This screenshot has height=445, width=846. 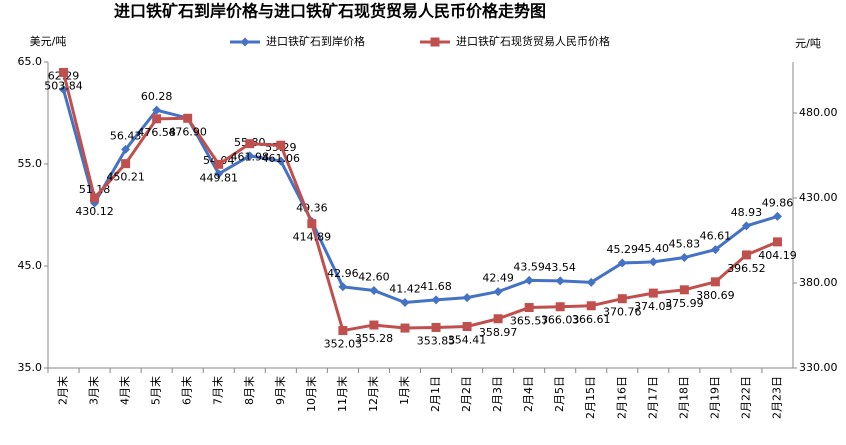 What do you see at coordinates (218, 390) in the screenshot?
I see `x-tick-label: 7月末` at bounding box center [218, 390].